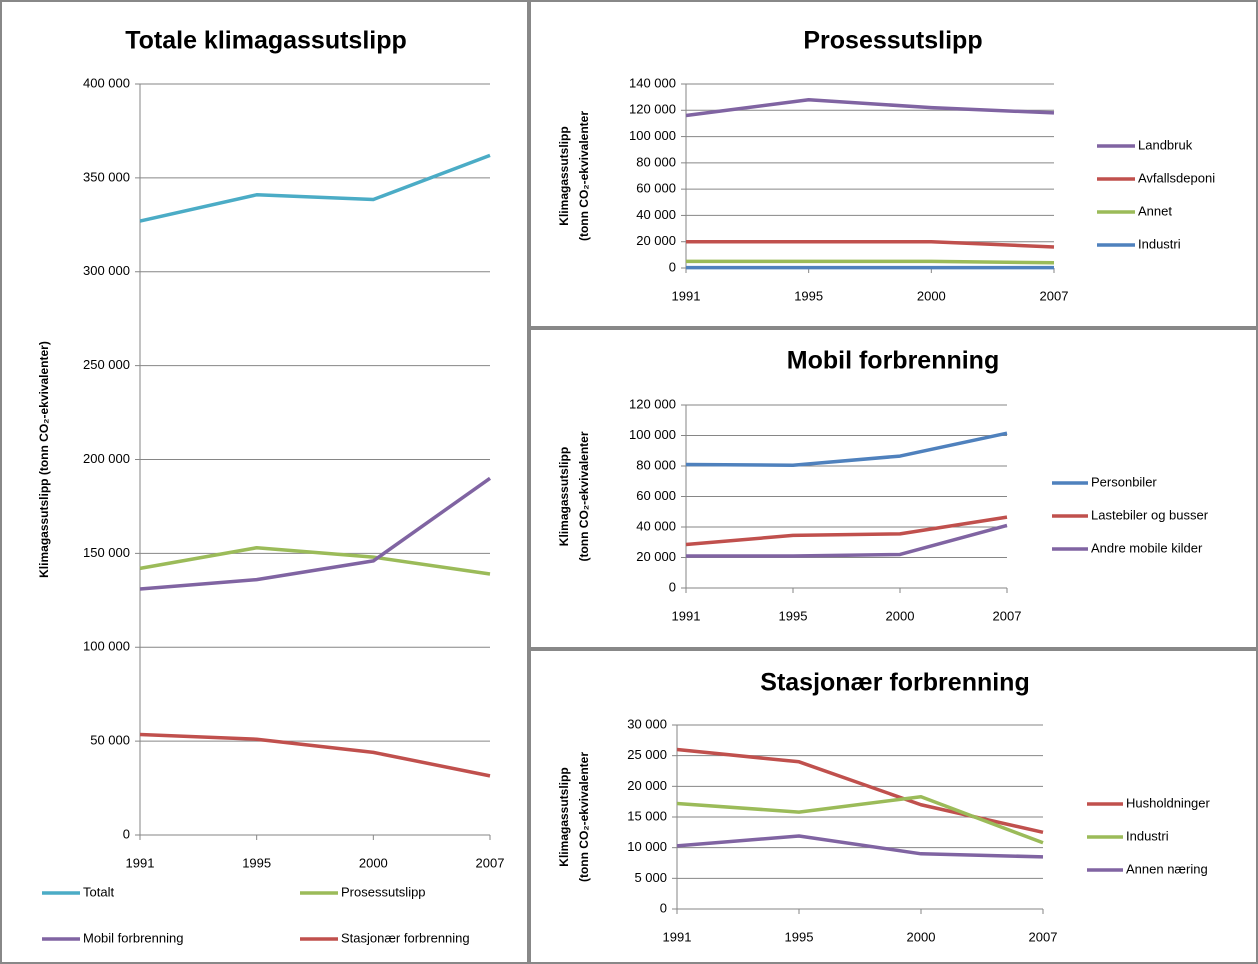 The height and width of the screenshot is (964, 1258). Describe the element at coordinates (106, 270) in the screenshot. I see `y-tick-label: 300 000` at that location.